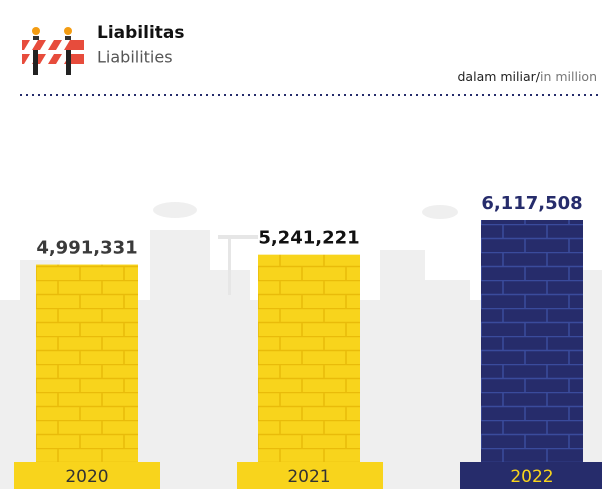 Image resolution: width=602 pixels, height=493 pixels. I want to click on unit-note-id: dalam miliar/, so click(499, 76).